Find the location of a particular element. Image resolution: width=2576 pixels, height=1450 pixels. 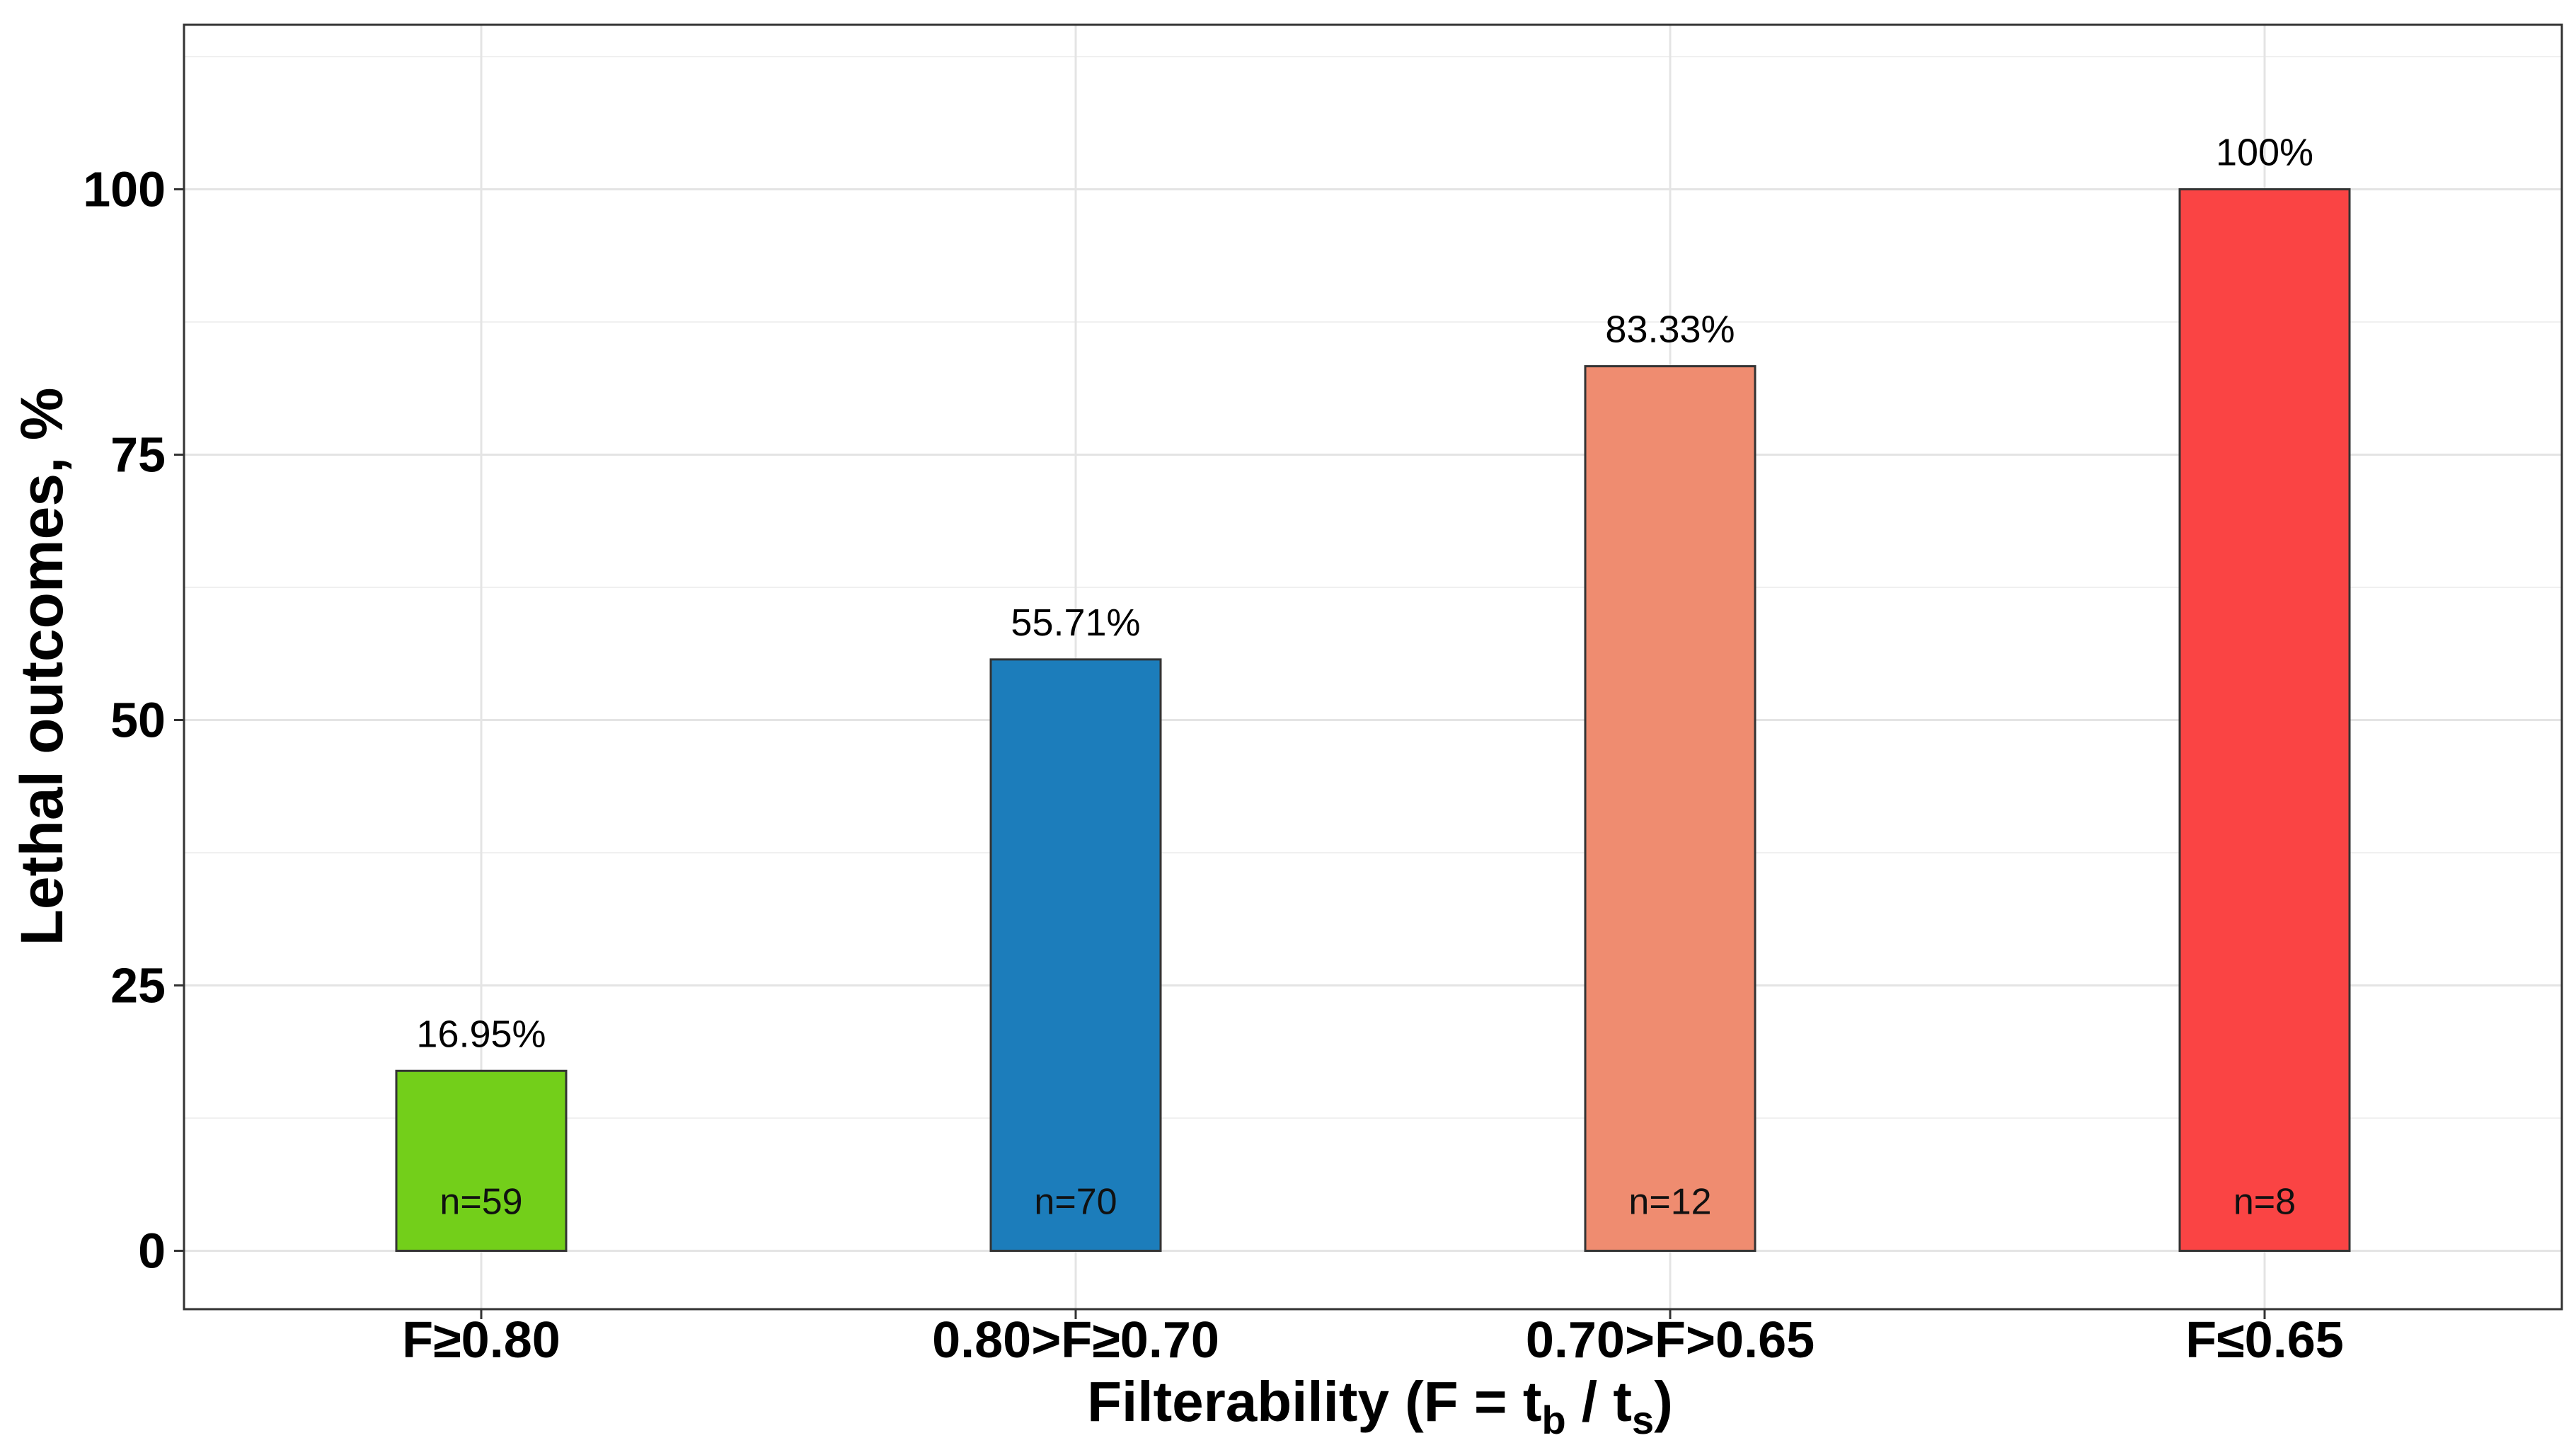

x-tick-label: 0.80>F≥0.70 is located at coordinates (1075, 1340).